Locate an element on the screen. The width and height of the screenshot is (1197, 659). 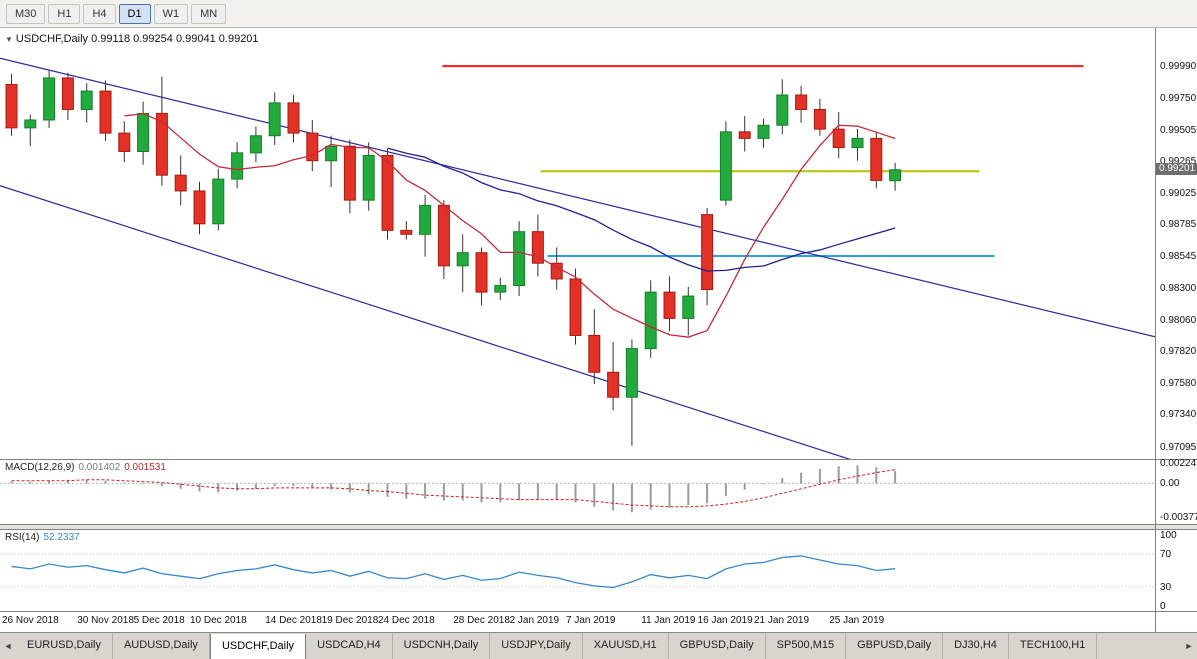
date-axis-label: 21 Jan 2019 is located at coordinates (782, 620).